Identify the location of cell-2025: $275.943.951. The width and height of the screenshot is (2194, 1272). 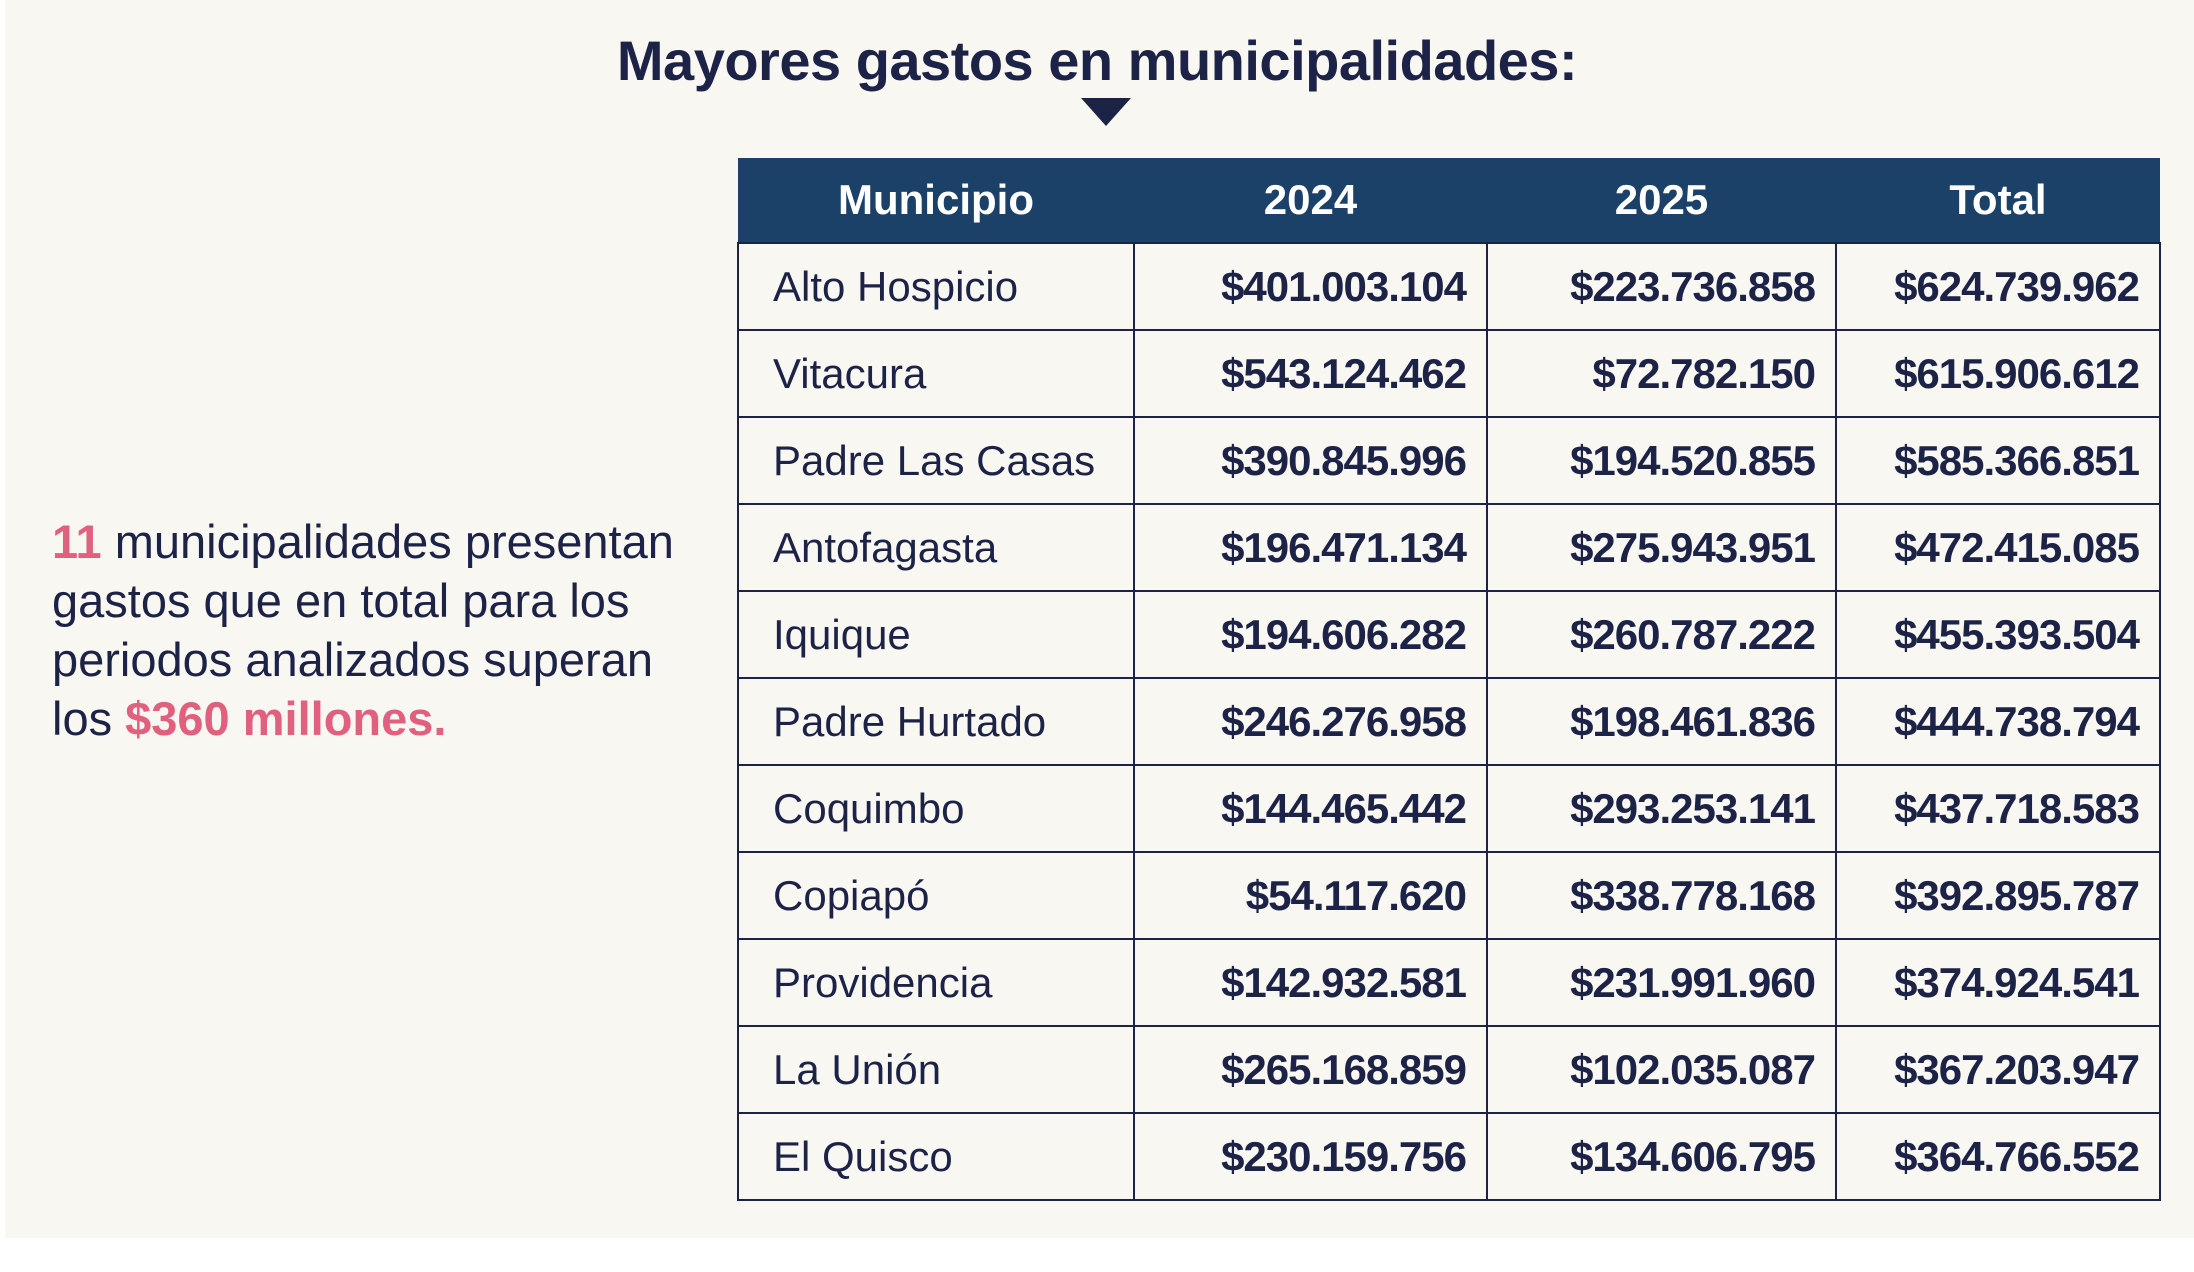
(1661, 547).